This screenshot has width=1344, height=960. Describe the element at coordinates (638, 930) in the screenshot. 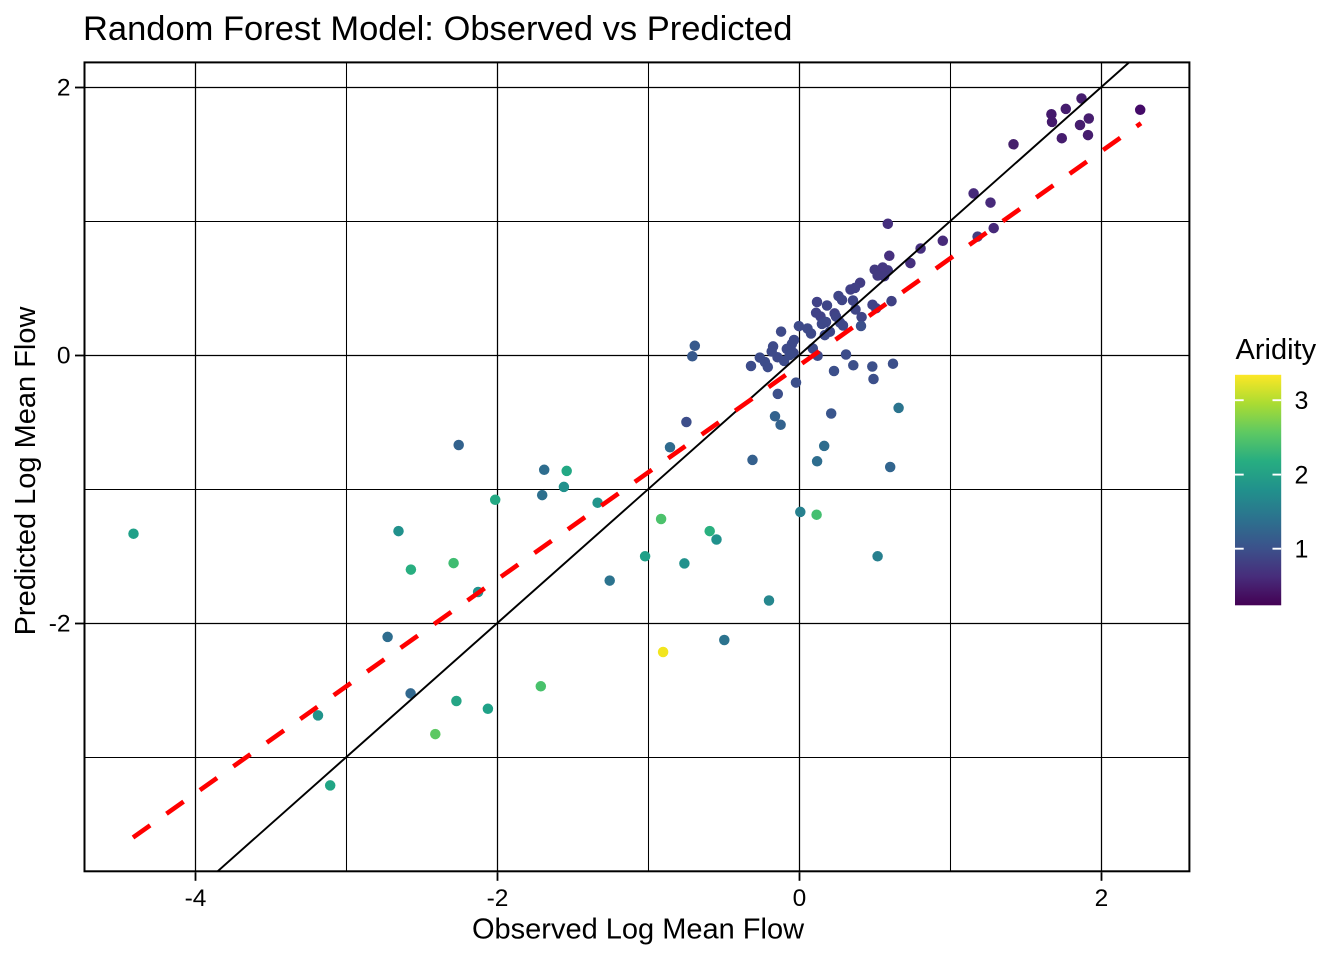

I see `svg-text: Observed Log Mean Flow` at that location.